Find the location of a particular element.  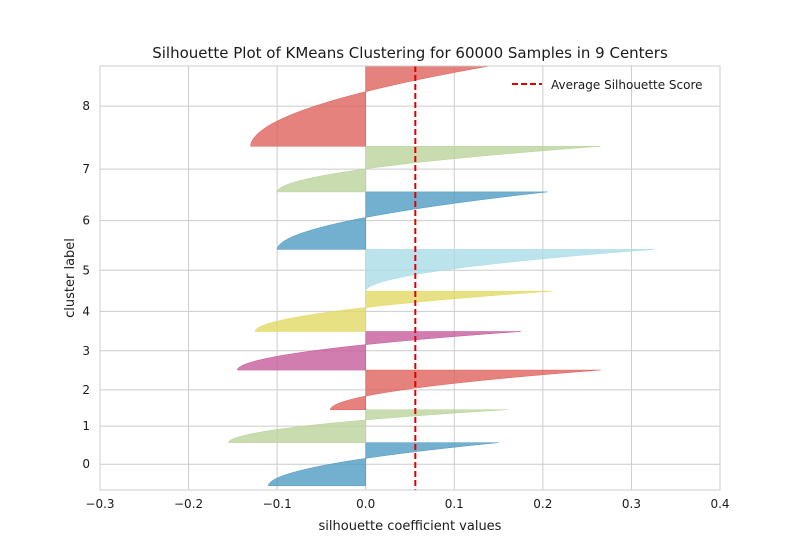

x-tick-label: 0.0 is located at coordinates (365, 504).